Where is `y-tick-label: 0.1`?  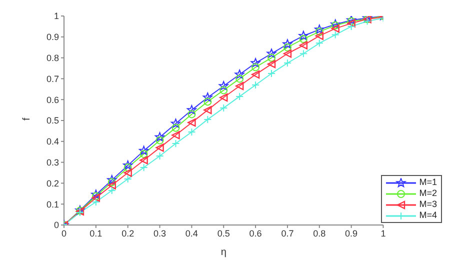 y-tick-label: 0.1 is located at coordinates (52, 204).